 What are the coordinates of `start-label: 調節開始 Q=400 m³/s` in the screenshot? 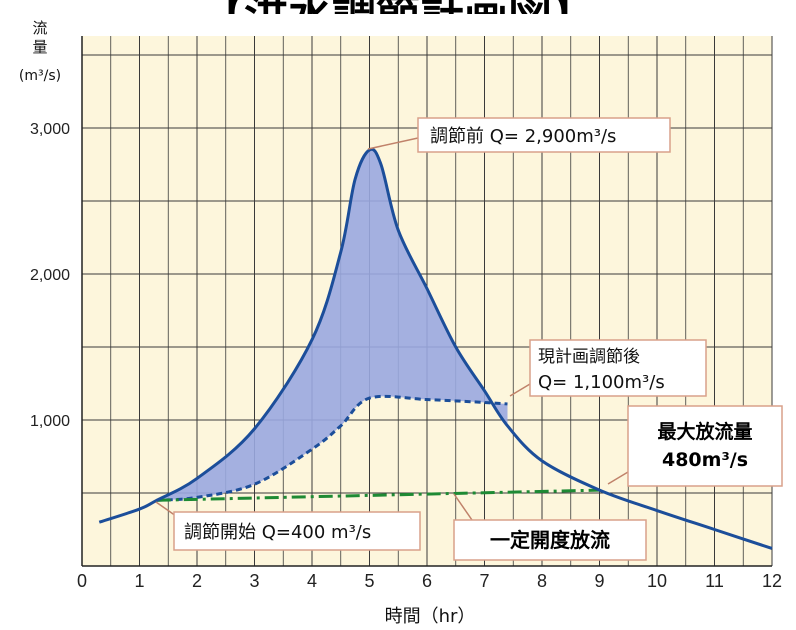 It's located at (277, 532).